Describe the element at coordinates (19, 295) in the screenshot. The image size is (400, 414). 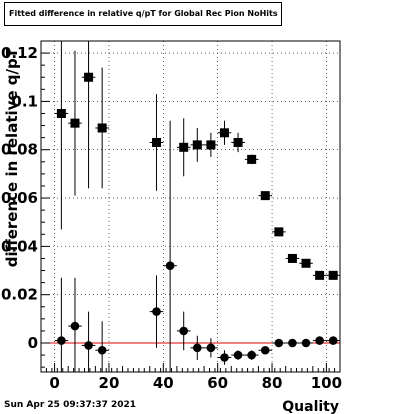
I see `y-tick-label: 0.02` at that location.